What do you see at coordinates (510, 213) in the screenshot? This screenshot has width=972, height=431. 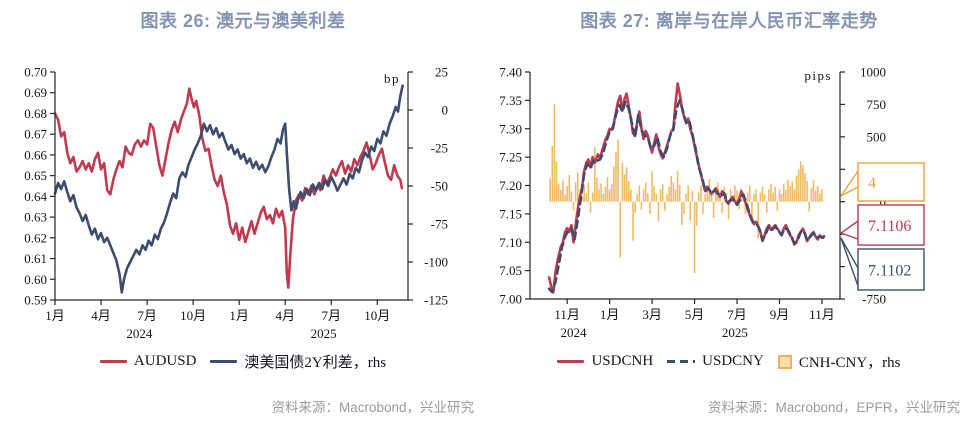 I see `svg-text: 7.15` at bounding box center [510, 213].